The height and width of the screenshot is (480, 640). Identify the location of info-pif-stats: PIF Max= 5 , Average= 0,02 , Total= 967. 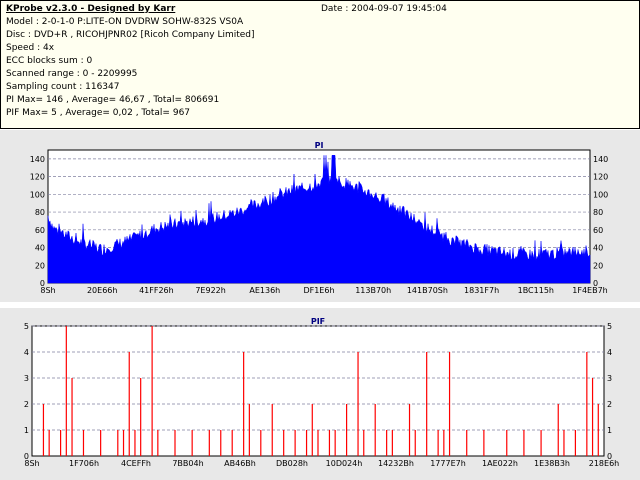
(98, 113).